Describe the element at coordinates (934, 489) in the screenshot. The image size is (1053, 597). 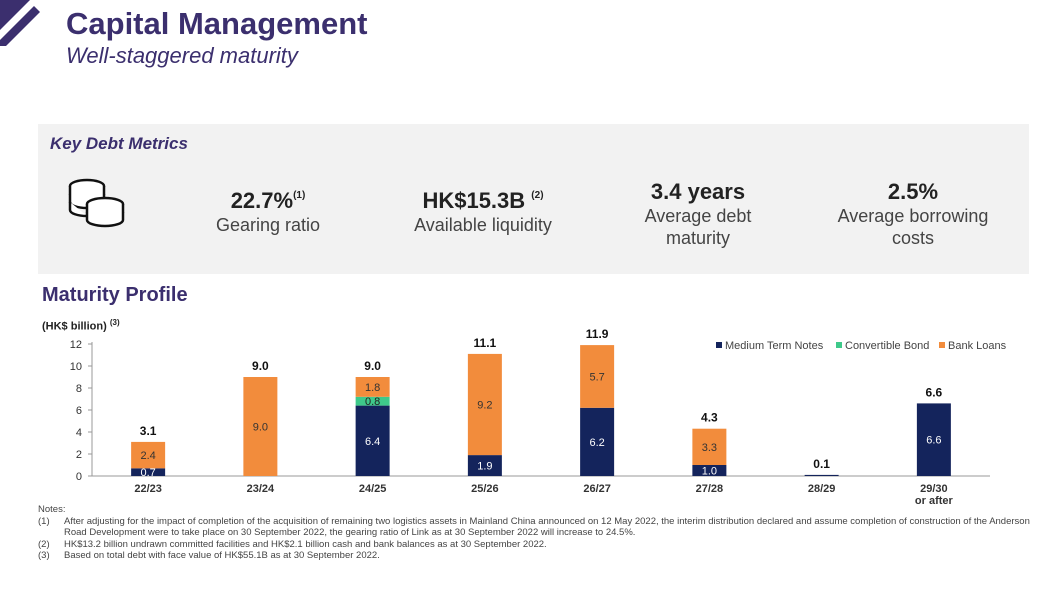
I see `x-tick-label: 29/30` at that location.